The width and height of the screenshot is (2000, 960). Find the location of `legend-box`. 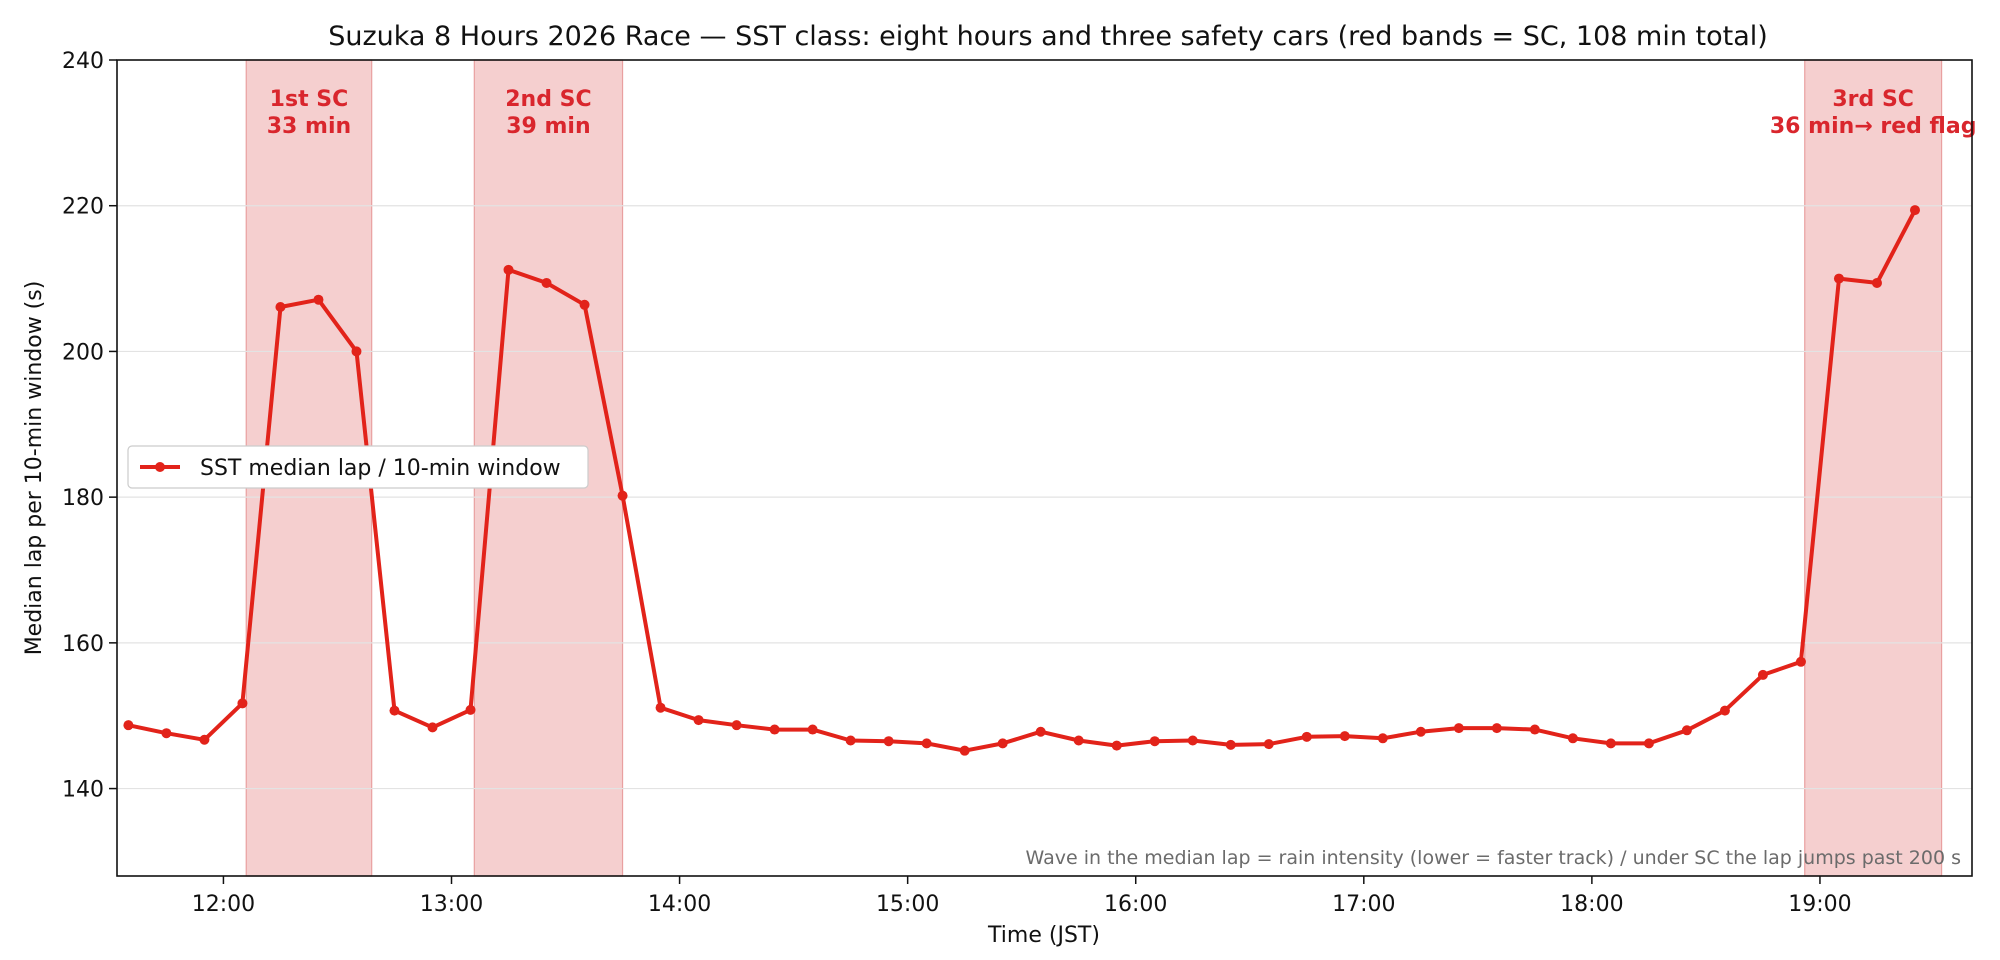

legend-box is located at coordinates (358, 467).